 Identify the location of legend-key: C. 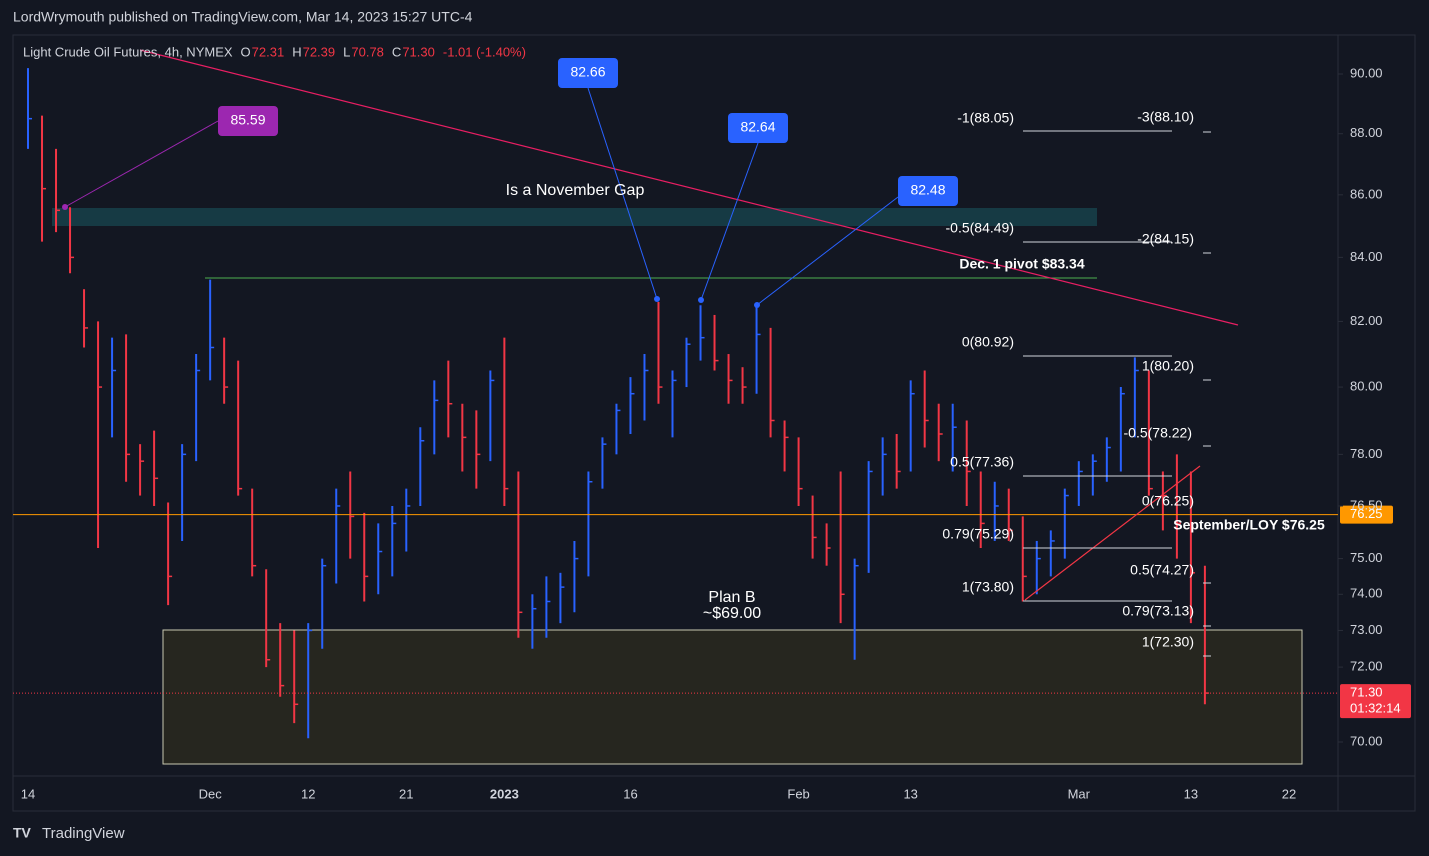
(396, 51).